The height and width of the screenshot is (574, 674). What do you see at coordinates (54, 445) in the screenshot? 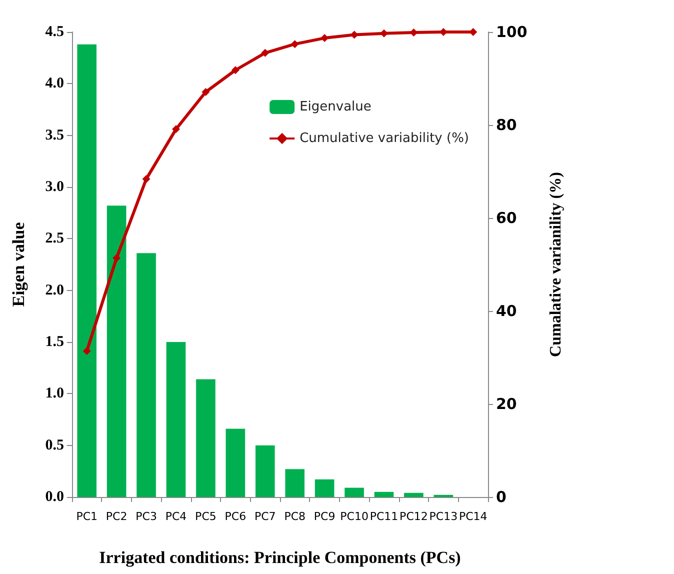
I see `y-tick-label: 0.5` at bounding box center [54, 445].